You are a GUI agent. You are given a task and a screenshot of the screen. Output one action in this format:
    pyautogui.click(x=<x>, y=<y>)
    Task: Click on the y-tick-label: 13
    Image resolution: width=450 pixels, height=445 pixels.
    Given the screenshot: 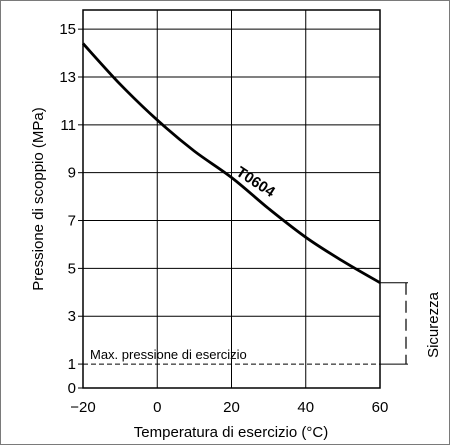 What is the action you would take?
    pyautogui.click(x=67, y=77)
    